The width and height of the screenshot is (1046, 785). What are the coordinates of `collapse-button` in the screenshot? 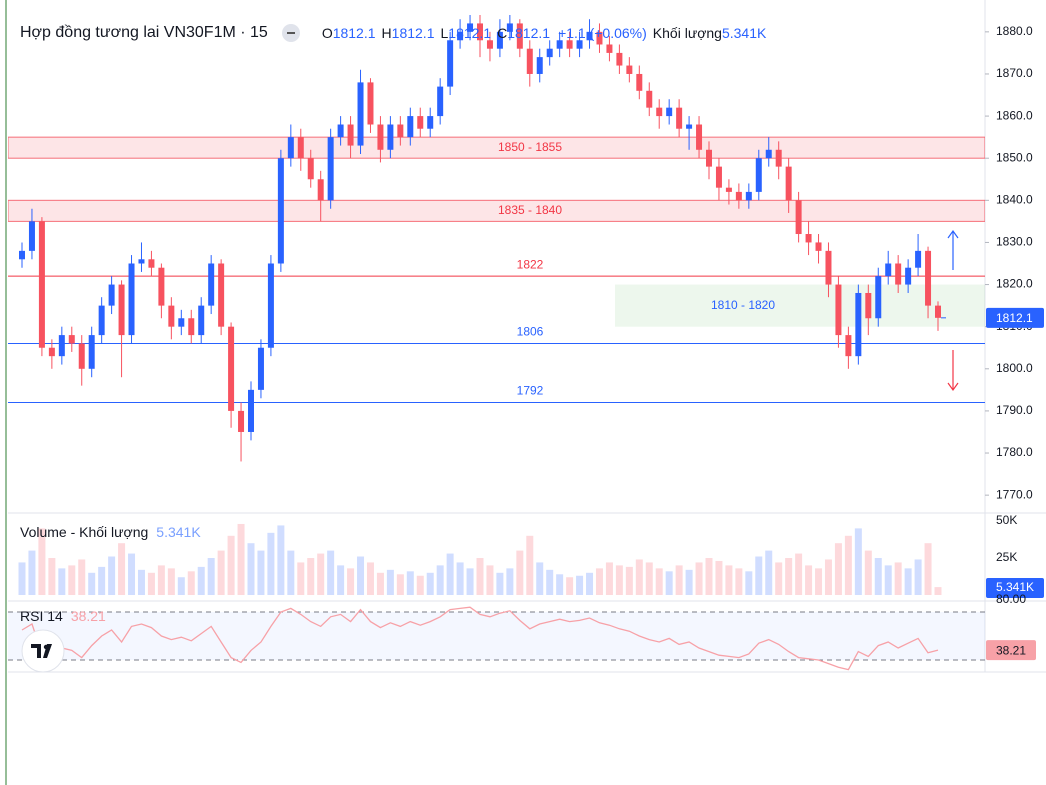 It's located at (290, 33).